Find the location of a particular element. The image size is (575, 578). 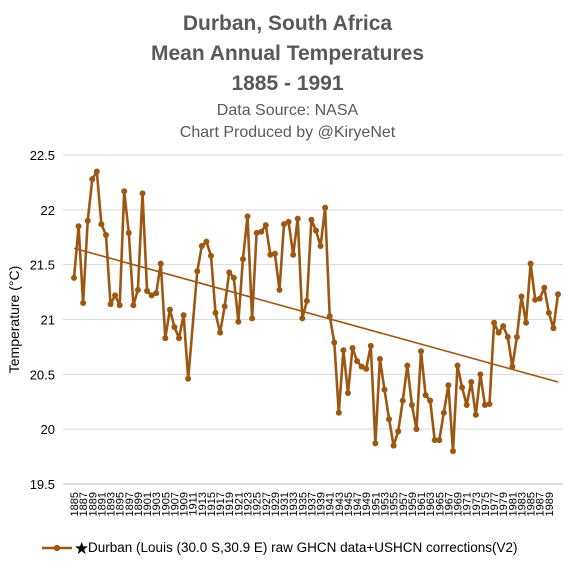

x-tick-label: 1953 is located at coordinates (385, 504).